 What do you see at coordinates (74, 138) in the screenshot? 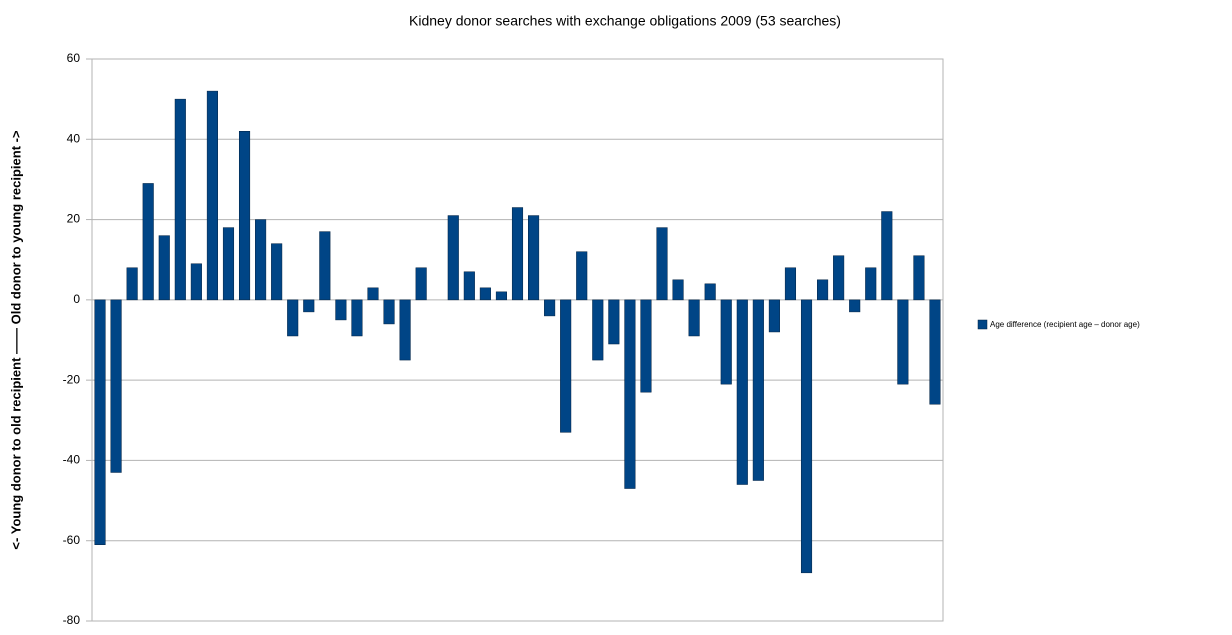
I see `y-tick-label: 40` at bounding box center [74, 138].